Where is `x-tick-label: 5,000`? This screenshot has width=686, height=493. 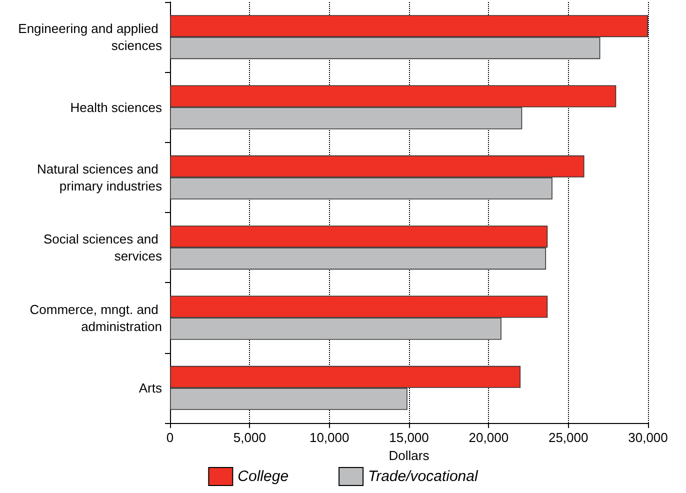
x-tick-label: 5,000 is located at coordinates (249, 437).